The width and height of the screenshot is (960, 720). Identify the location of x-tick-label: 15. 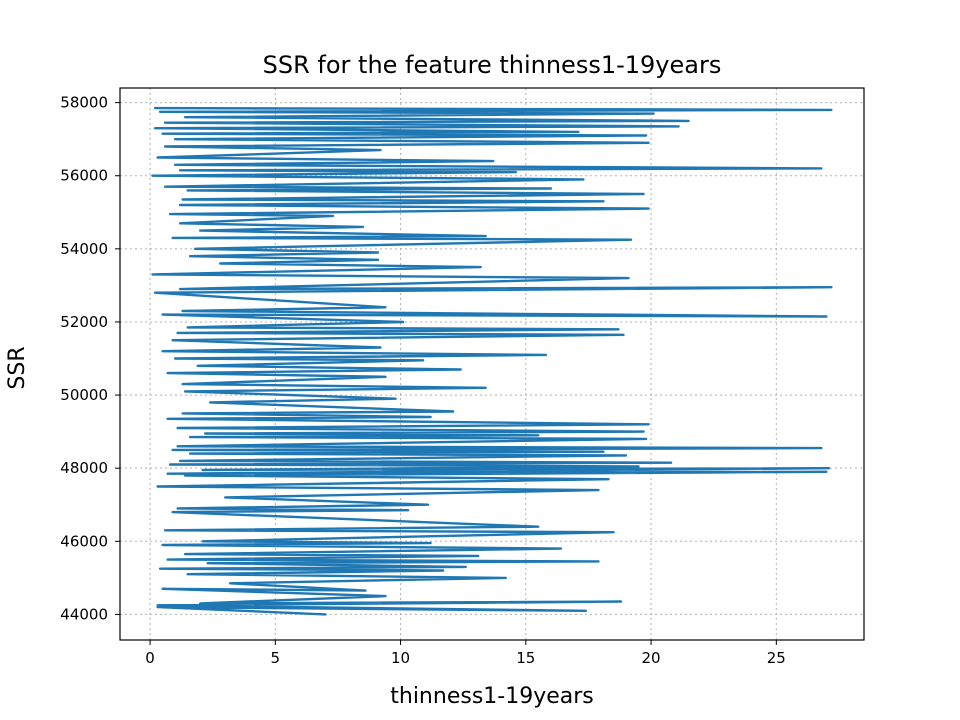
(525, 658).